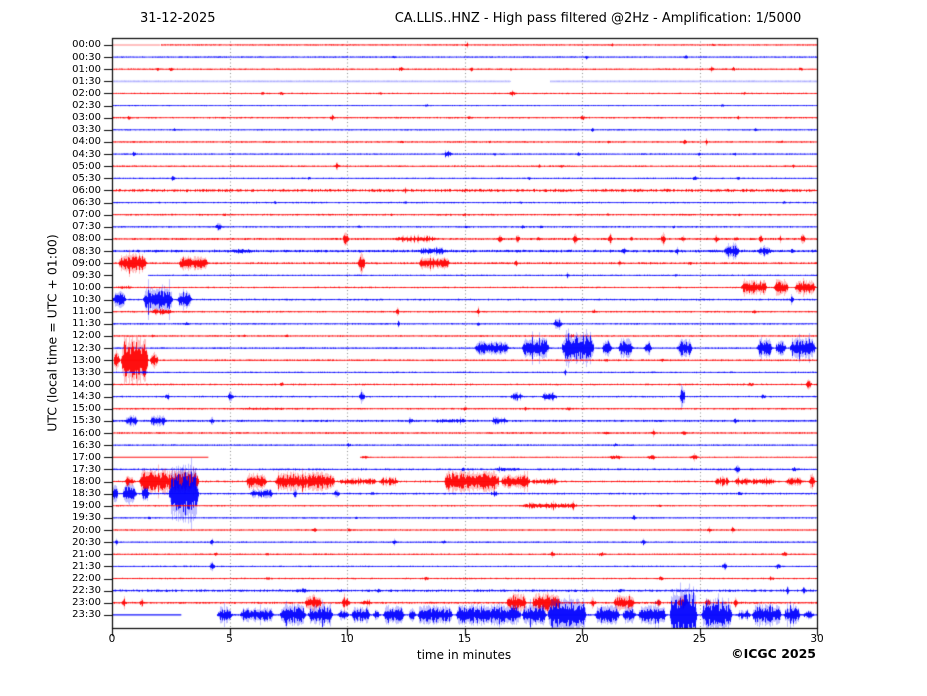 Image resolution: width=927 pixels, height=696 pixels. What do you see at coordinates (86, 215) in the screenshot?
I see `y-tick-label: 07:00` at bounding box center [86, 215].